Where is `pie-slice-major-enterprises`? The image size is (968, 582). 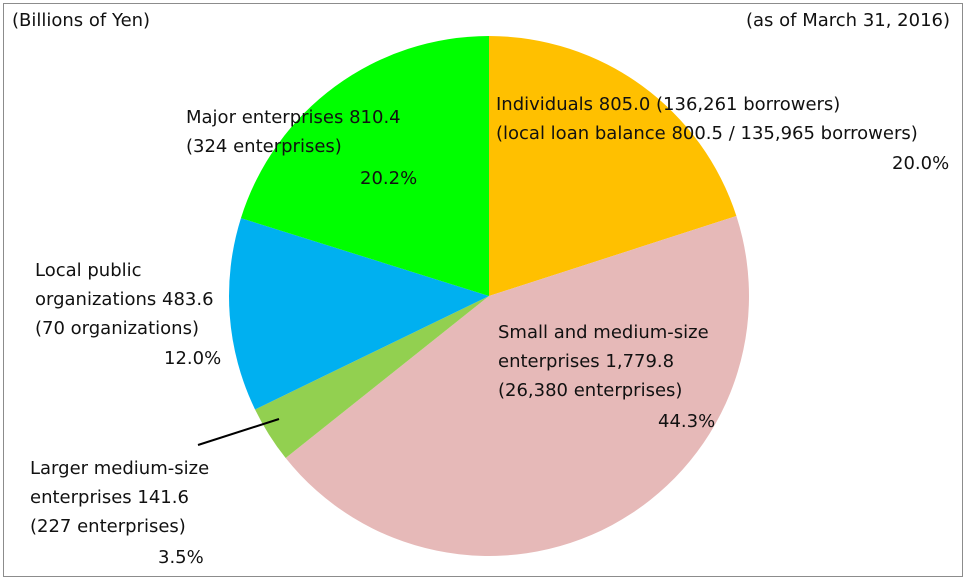 pie-slice-major-enterprises is located at coordinates (364, 166).